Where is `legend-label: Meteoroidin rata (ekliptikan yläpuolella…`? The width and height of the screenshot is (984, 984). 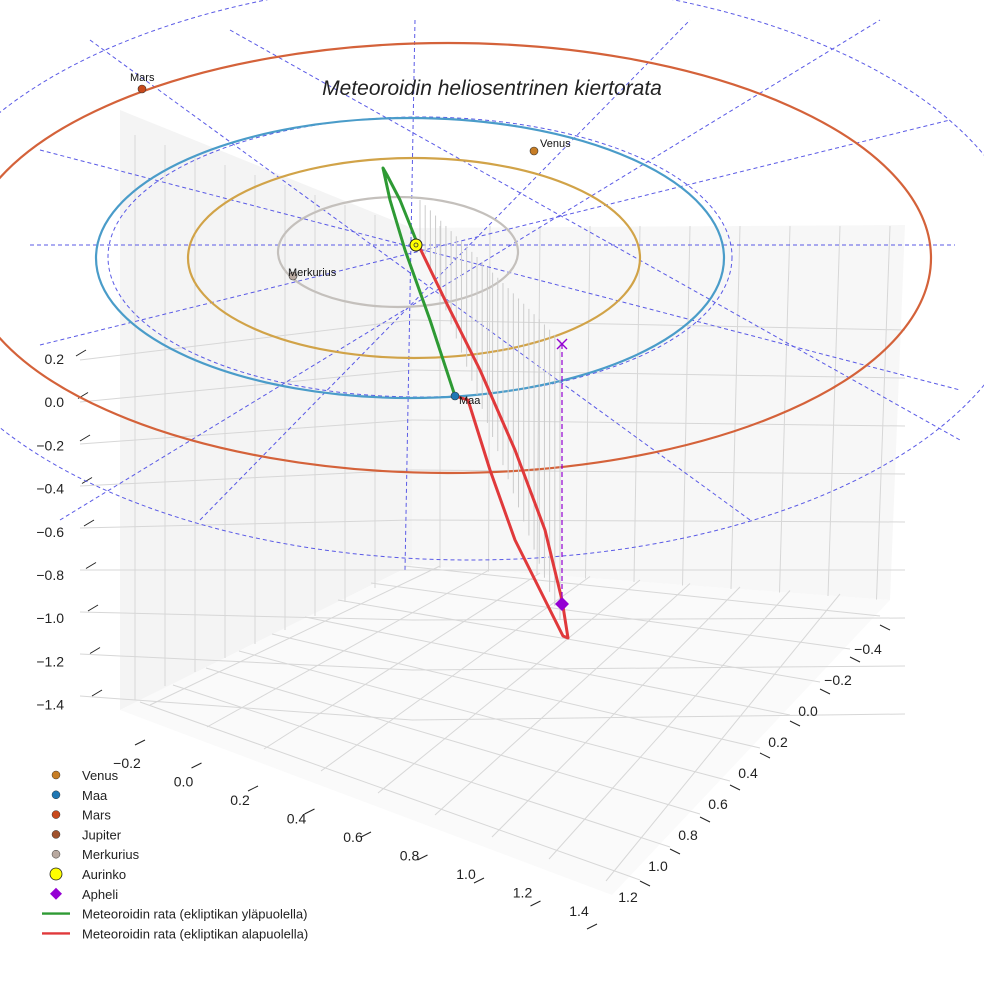 legend-label: Meteoroidin rata (ekliptikan yläpuolella… is located at coordinates (194, 914).